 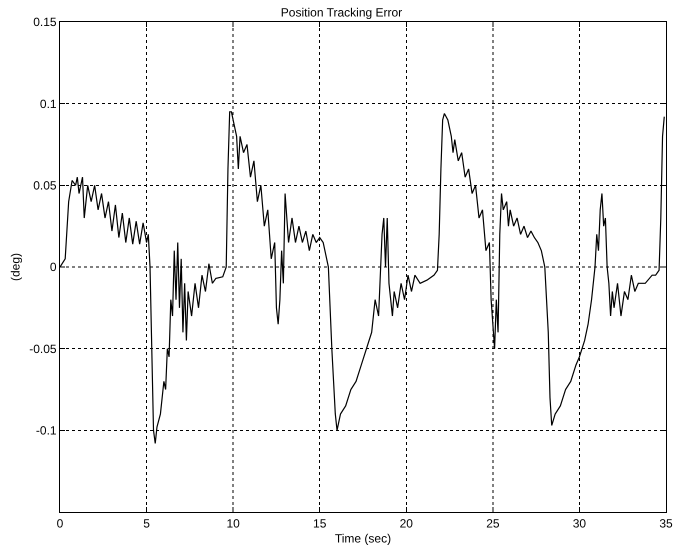 I want to click on x-tick-label: 30, so click(x=579, y=523).